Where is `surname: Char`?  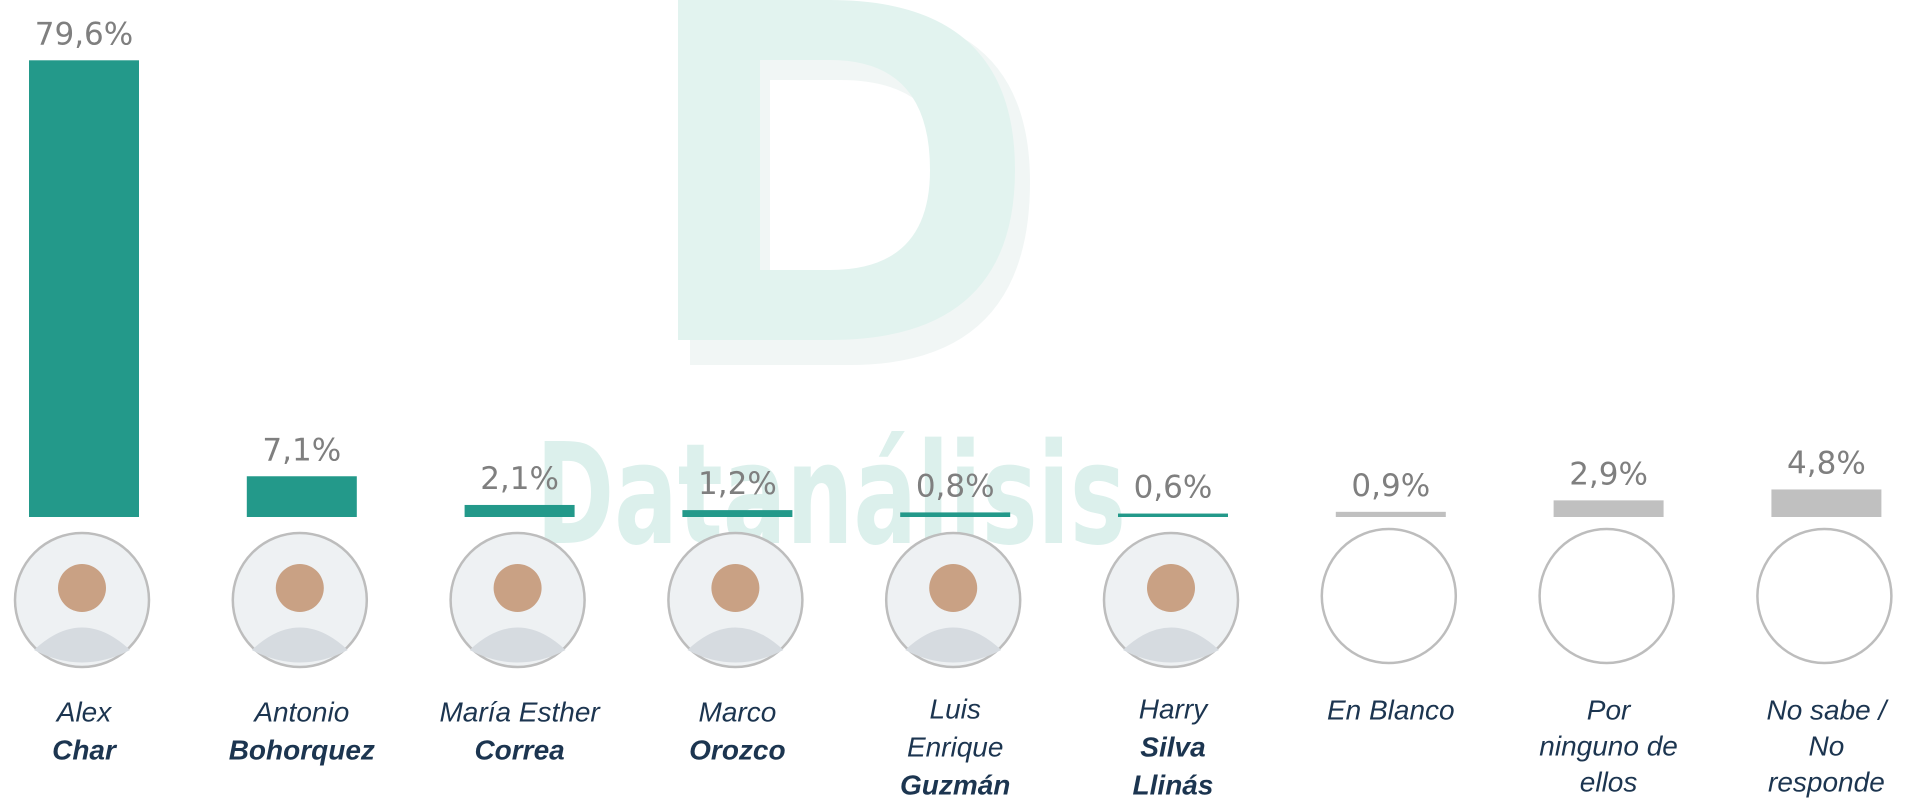 surname: Char is located at coordinates (85, 749).